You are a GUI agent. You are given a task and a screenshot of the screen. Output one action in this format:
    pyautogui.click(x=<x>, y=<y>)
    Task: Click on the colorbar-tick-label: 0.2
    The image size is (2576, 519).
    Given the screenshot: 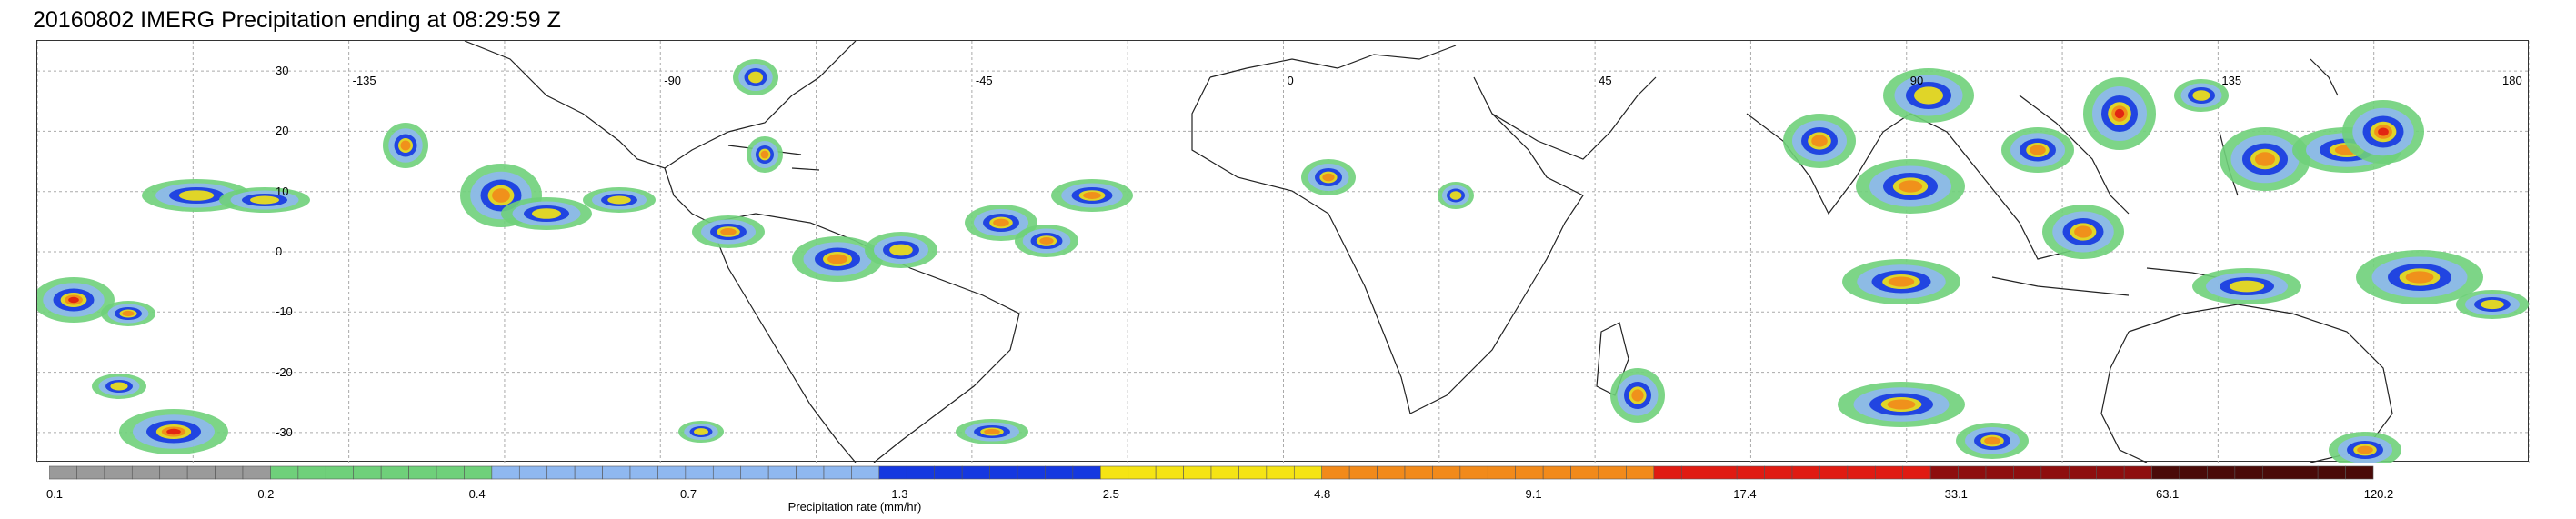 What is the action you would take?
    pyautogui.click(x=266, y=494)
    